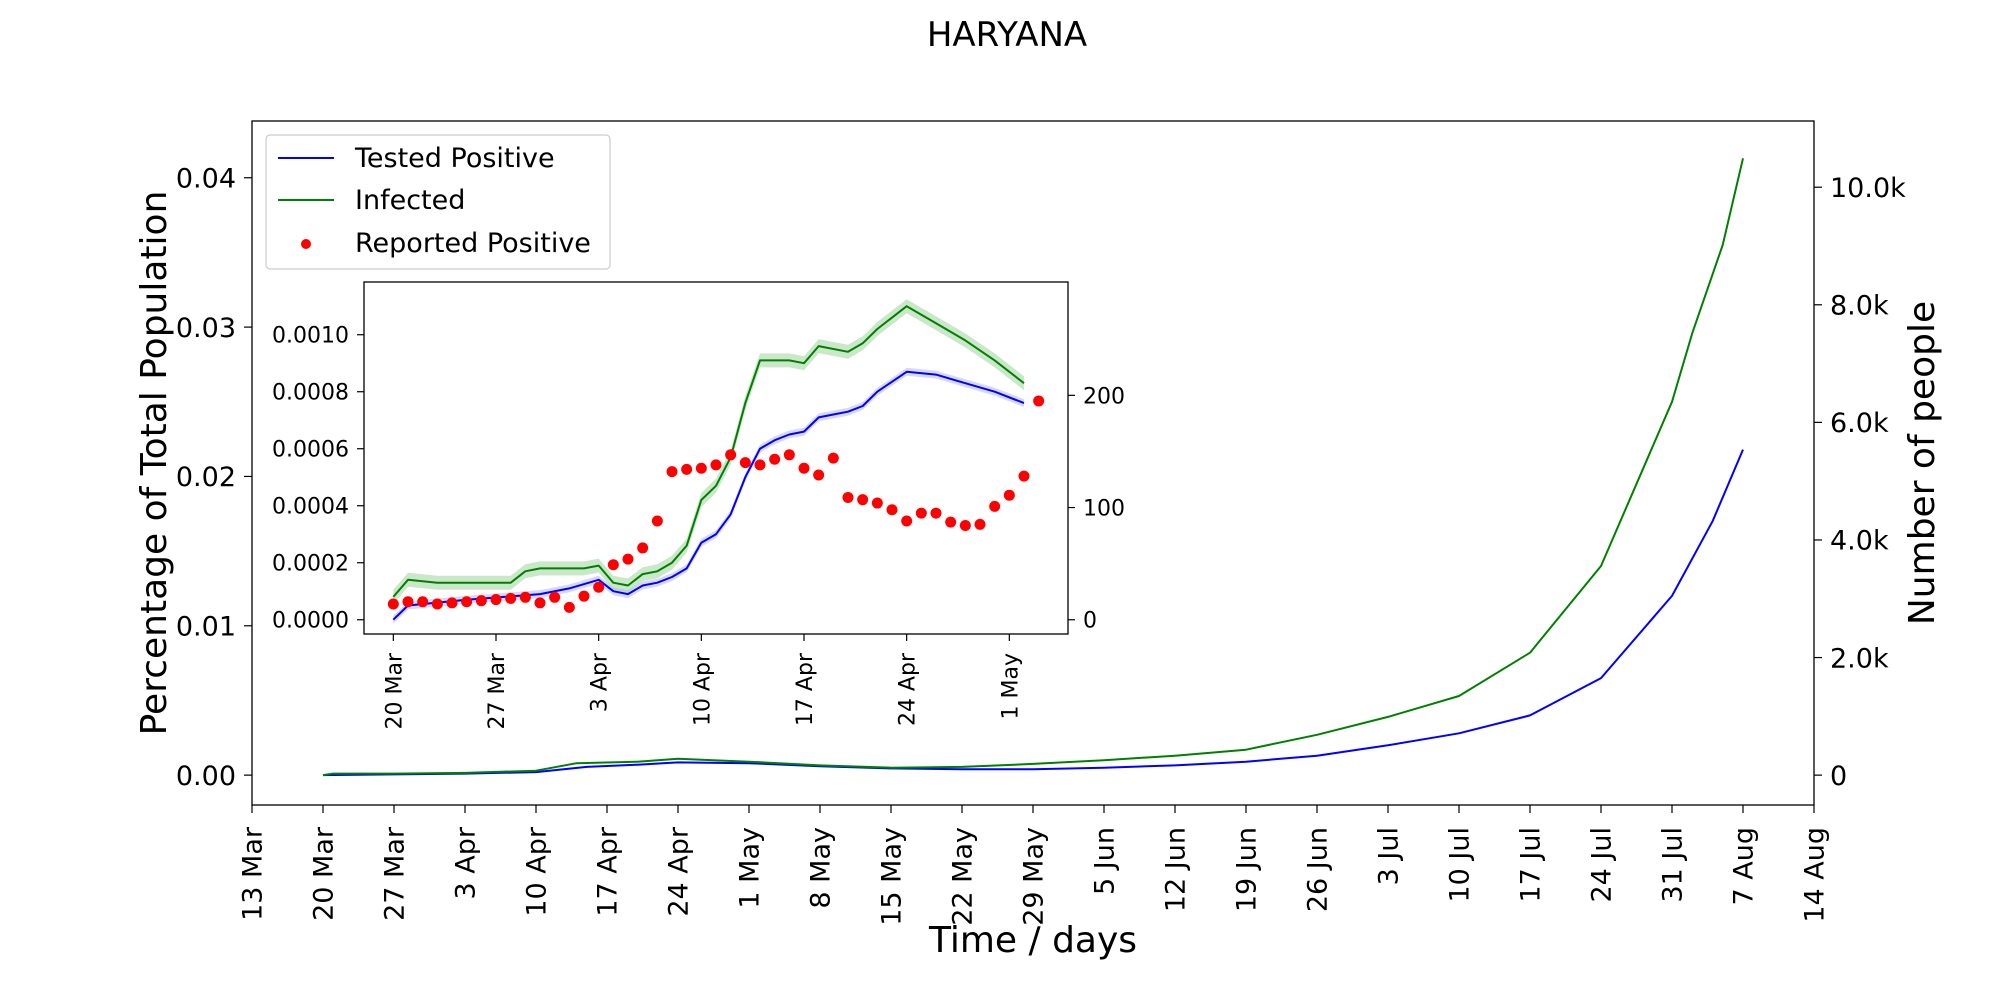 The width and height of the screenshot is (2000, 1000). I want to click on inset-x-tick-label: 3 Apr, so click(600, 682).